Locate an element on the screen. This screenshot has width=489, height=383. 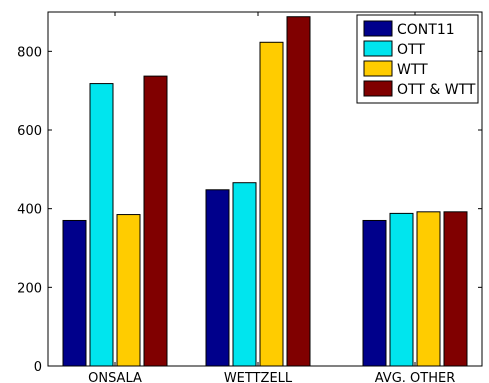
legend-label: OTT is located at coordinates (411, 50).